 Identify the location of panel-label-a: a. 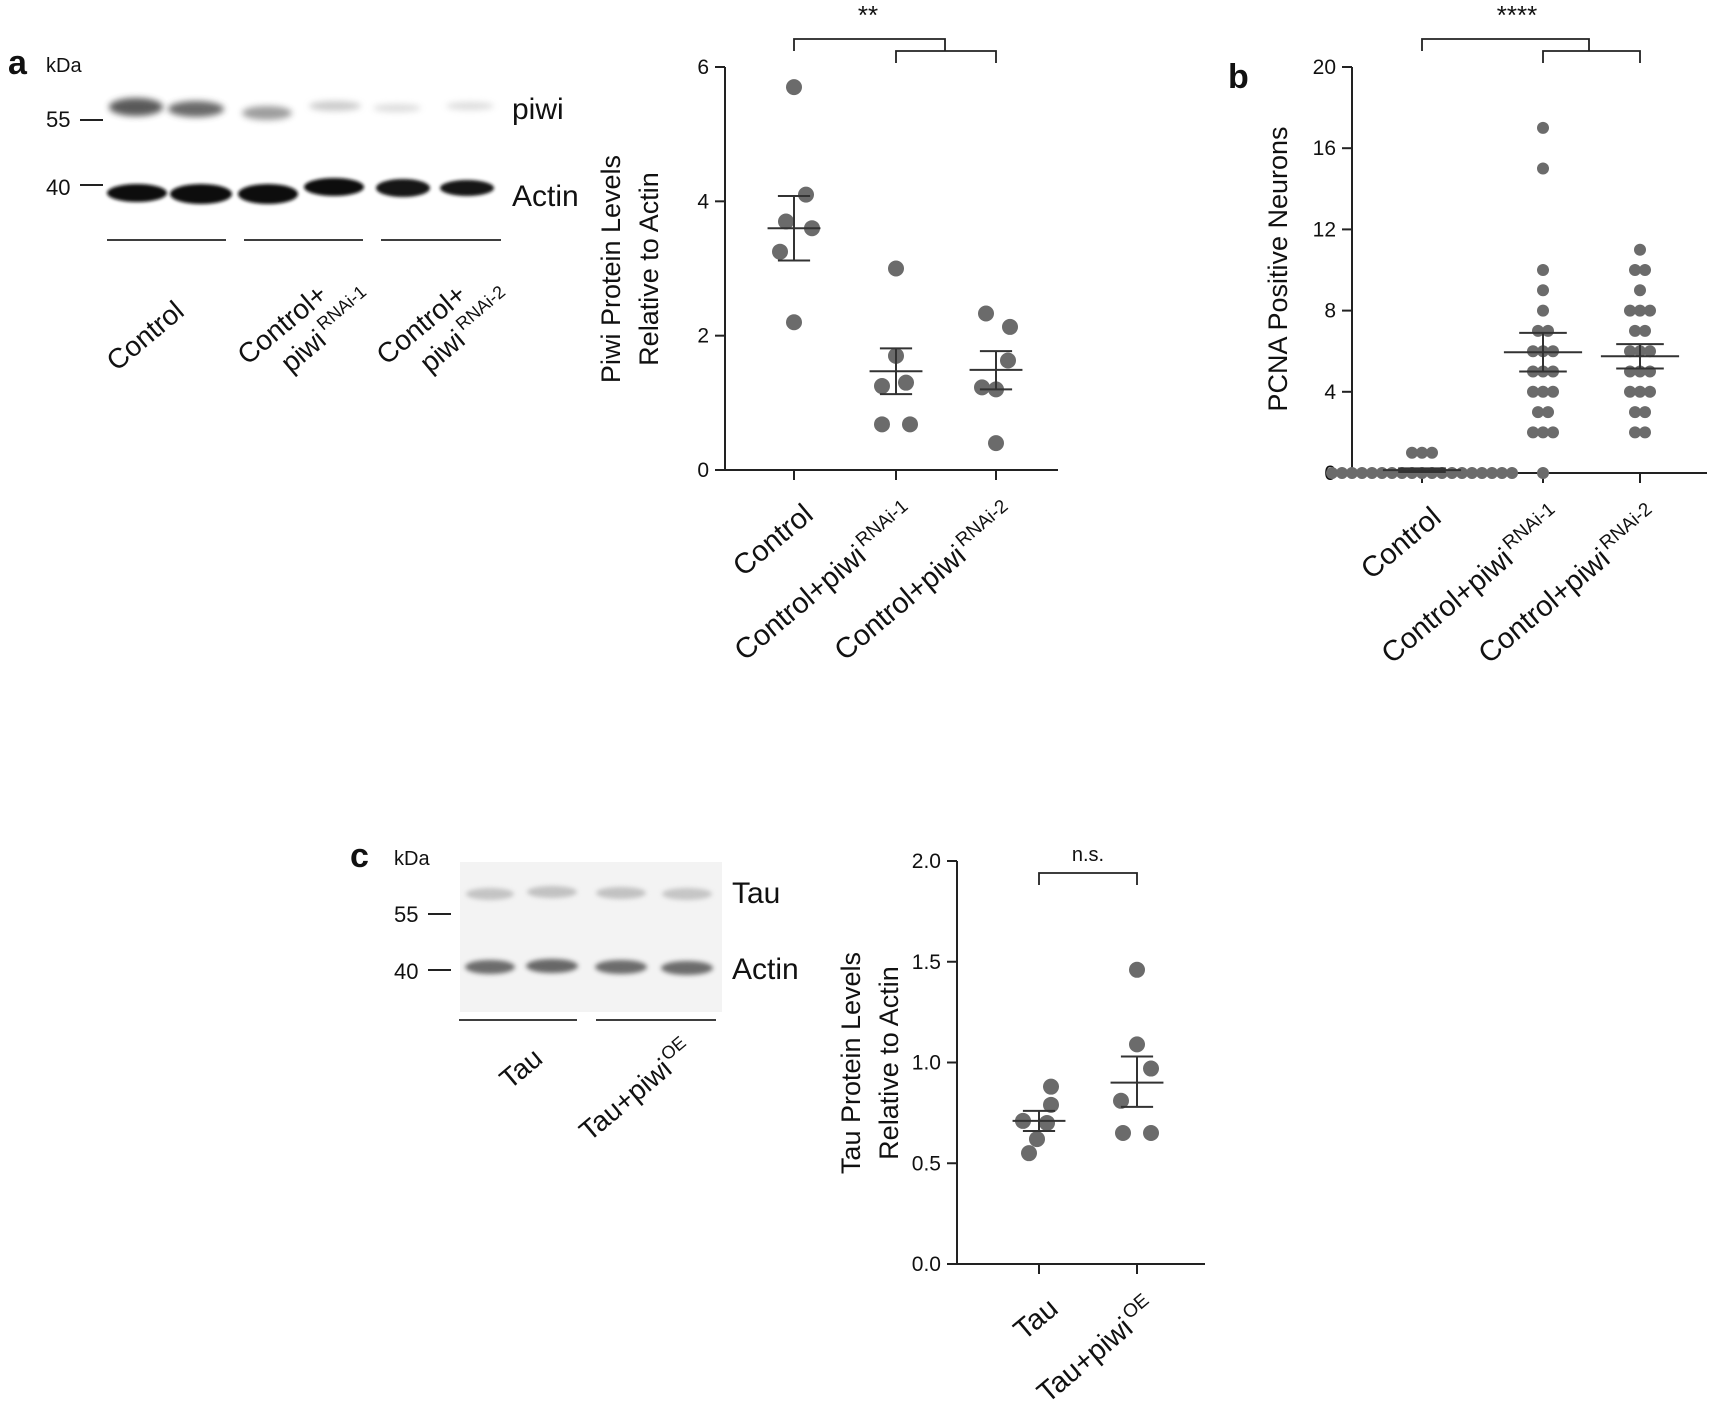
(18, 63).